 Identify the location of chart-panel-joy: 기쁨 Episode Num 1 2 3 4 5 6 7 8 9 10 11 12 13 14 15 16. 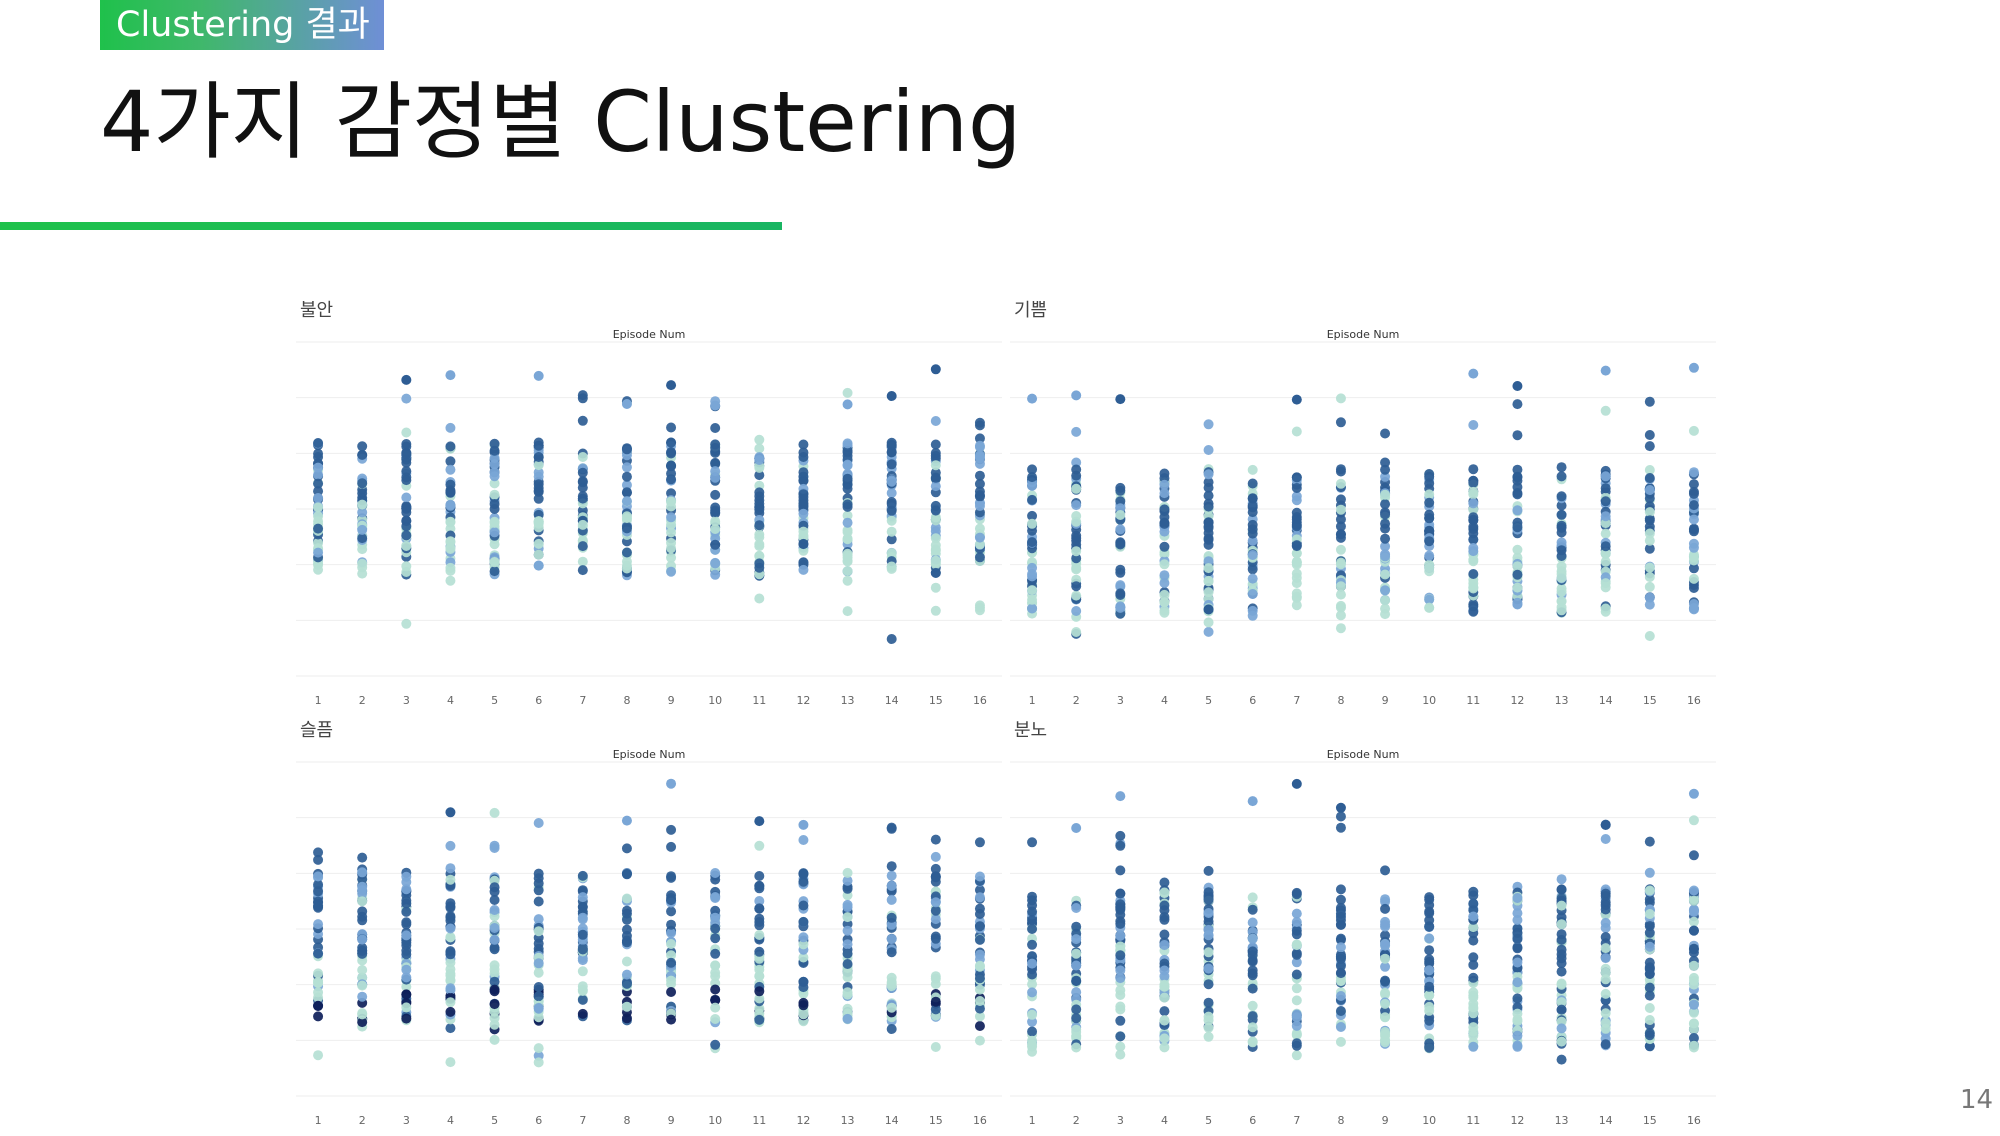
(1363, 506).